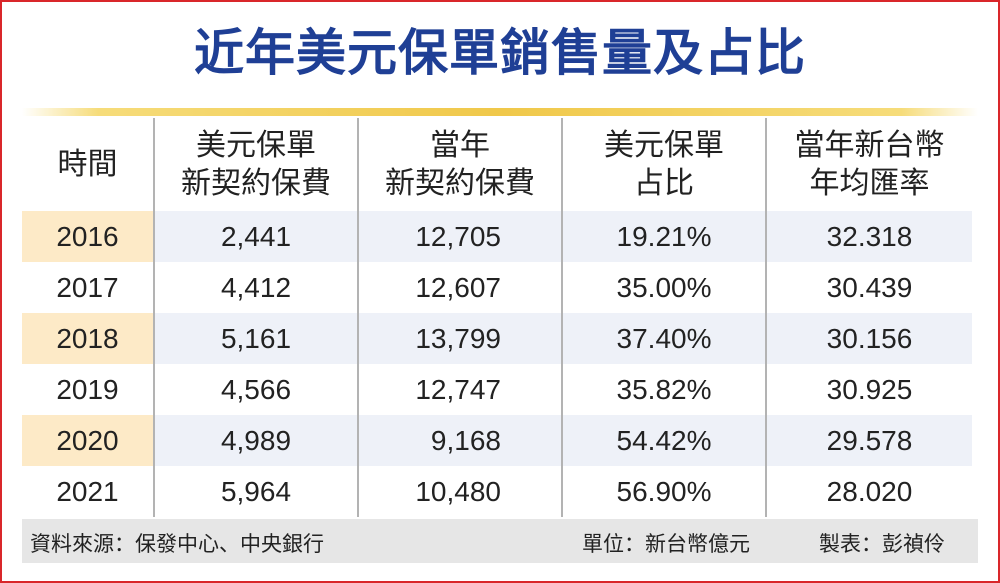 The height and width of the screenshot is (583, 1000). Describe the element at coordinates (500, 53) in the screenshot. I see `page-title: 近年美元保單銷售量及占比` at that location.